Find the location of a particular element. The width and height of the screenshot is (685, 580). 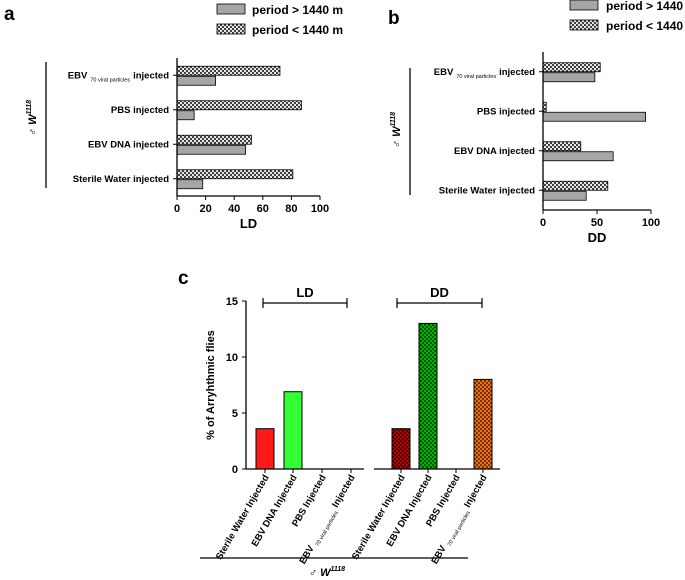

x-axis-label: DD is located at coordinates (597, 237).